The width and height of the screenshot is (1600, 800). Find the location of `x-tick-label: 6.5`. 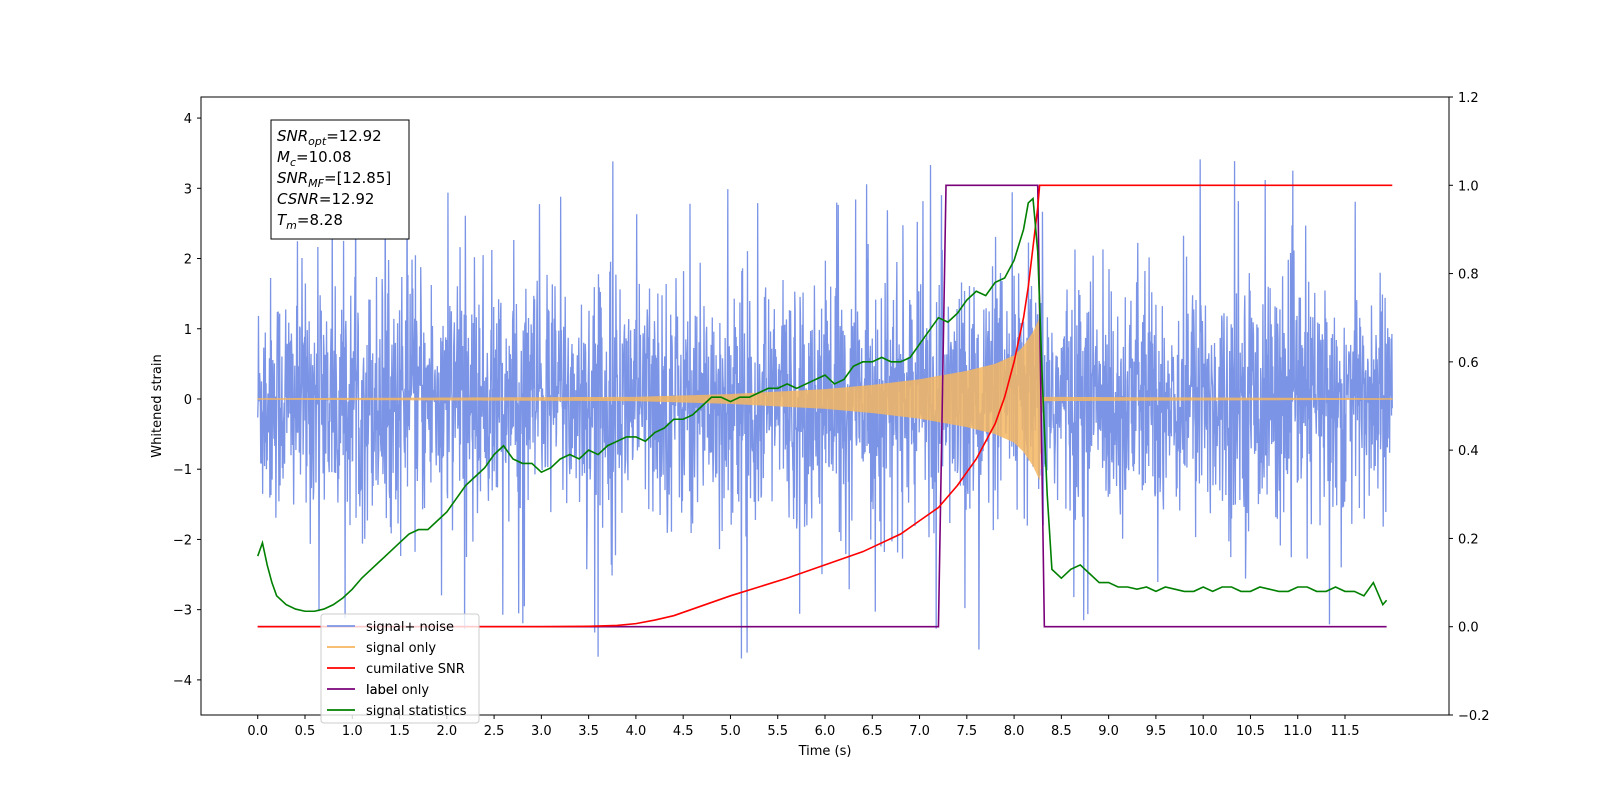

x-tick-label: 6.5 is located at coordinates (872, 731).